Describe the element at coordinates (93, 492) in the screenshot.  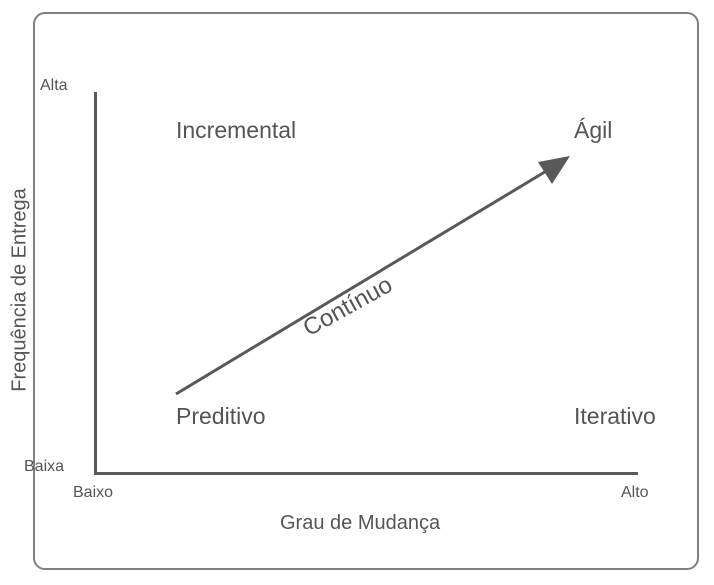
I see `x-axis-low-label: Baixo` at that location.